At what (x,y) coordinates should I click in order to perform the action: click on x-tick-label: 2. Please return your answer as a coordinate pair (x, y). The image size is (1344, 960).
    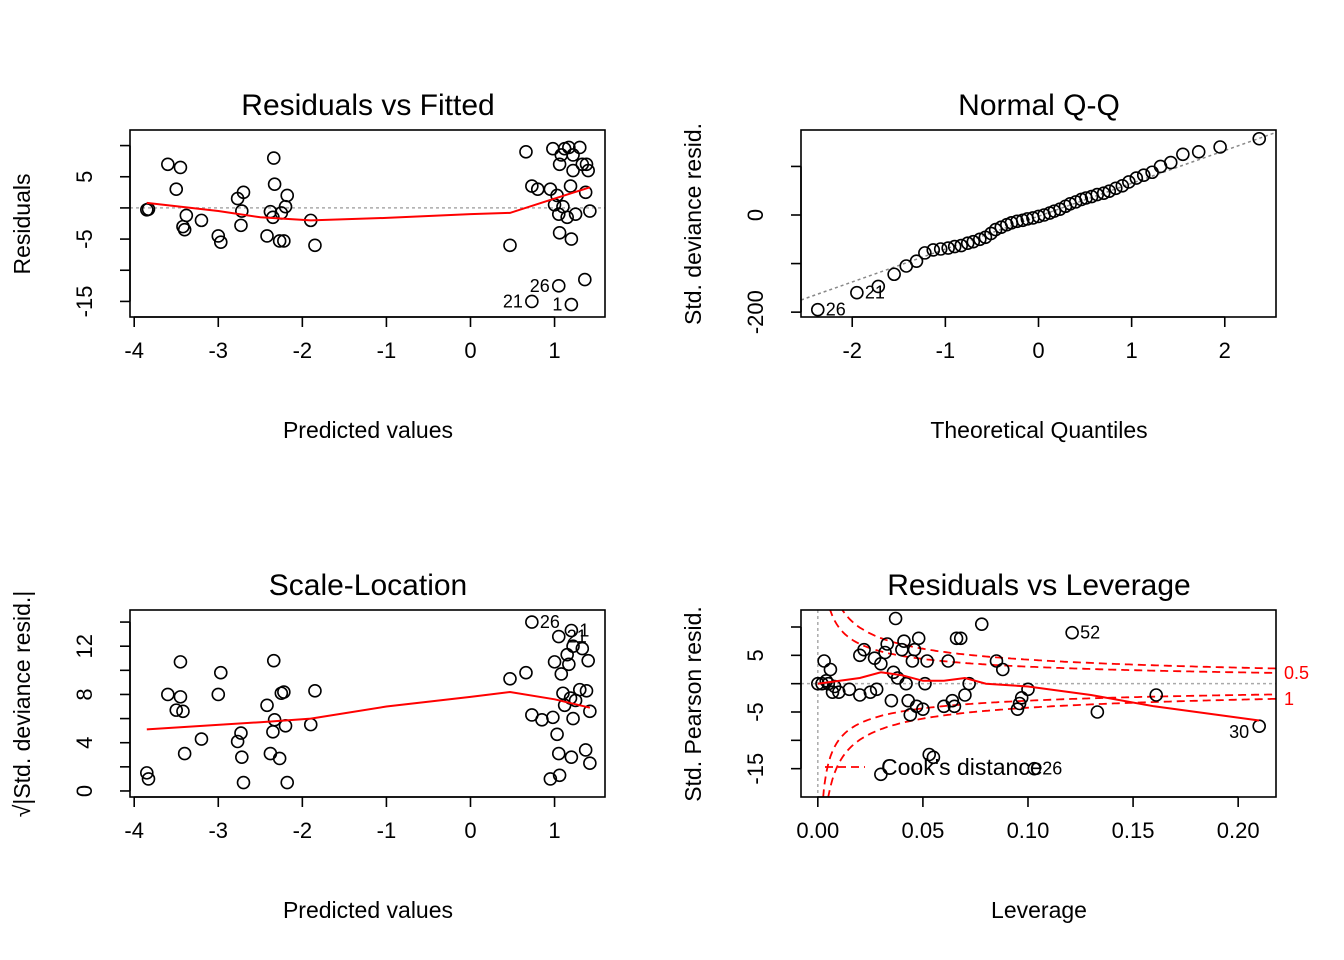
    Looking at the image, I should click on (1225, 350).